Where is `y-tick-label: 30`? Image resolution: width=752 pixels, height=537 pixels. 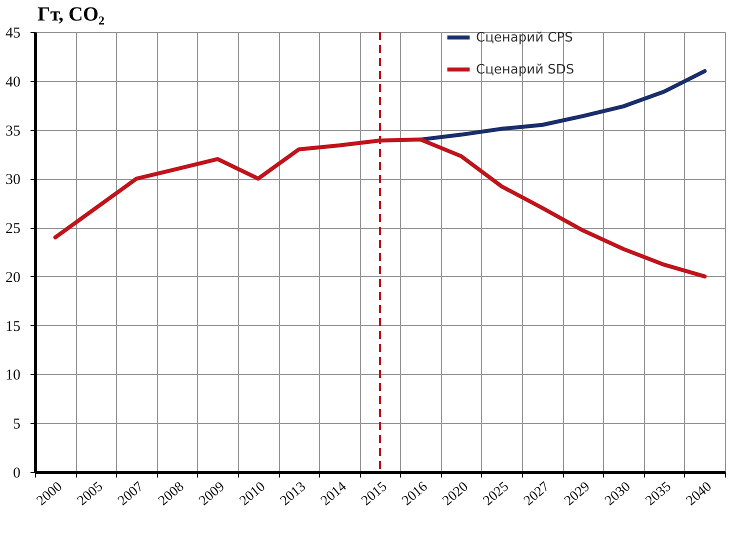
y-tick-label: 30 is located at coordinates (13, 180).